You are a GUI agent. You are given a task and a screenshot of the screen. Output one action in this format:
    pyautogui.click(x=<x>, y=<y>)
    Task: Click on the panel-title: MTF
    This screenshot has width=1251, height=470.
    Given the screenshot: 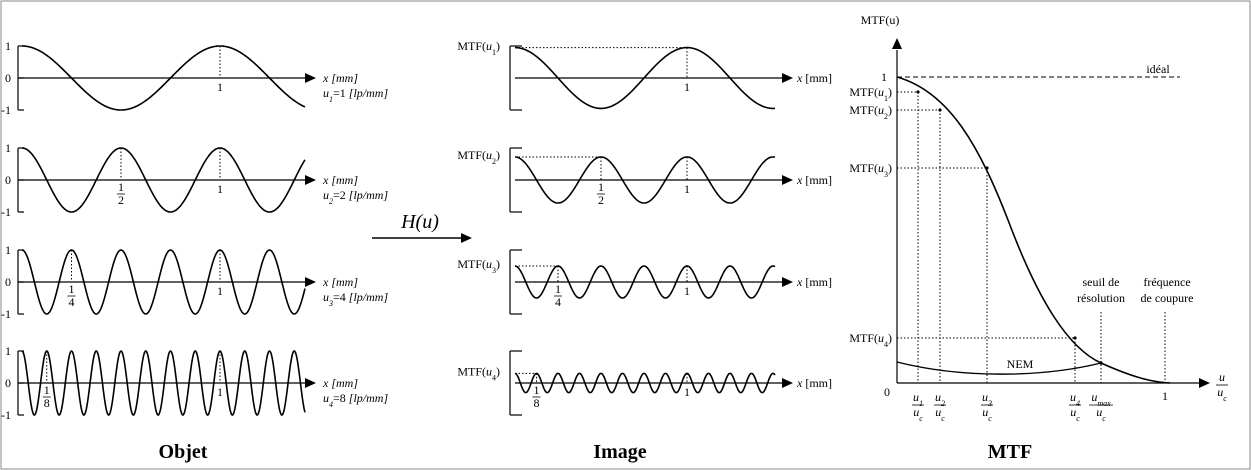 What is the action you would take?
    pyautogui.click(x=1010, y=452)
    